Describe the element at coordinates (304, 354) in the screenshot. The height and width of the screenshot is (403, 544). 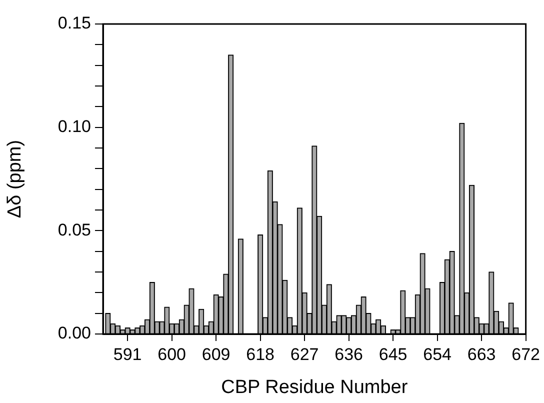
I see `x-tick-label: 627` at that location.